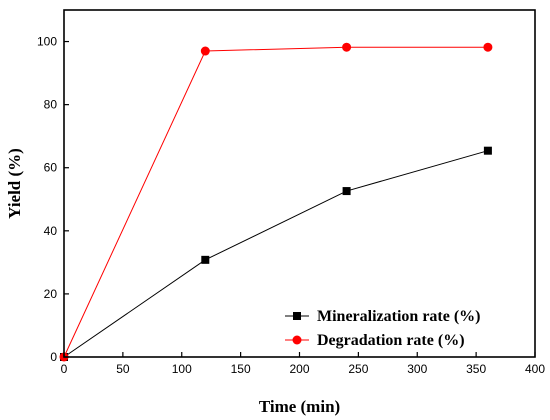  What do you see at coordinates (358, 369) in the screenshot?
I see `x-tick-label: 250` at bounding box center [358, 369].